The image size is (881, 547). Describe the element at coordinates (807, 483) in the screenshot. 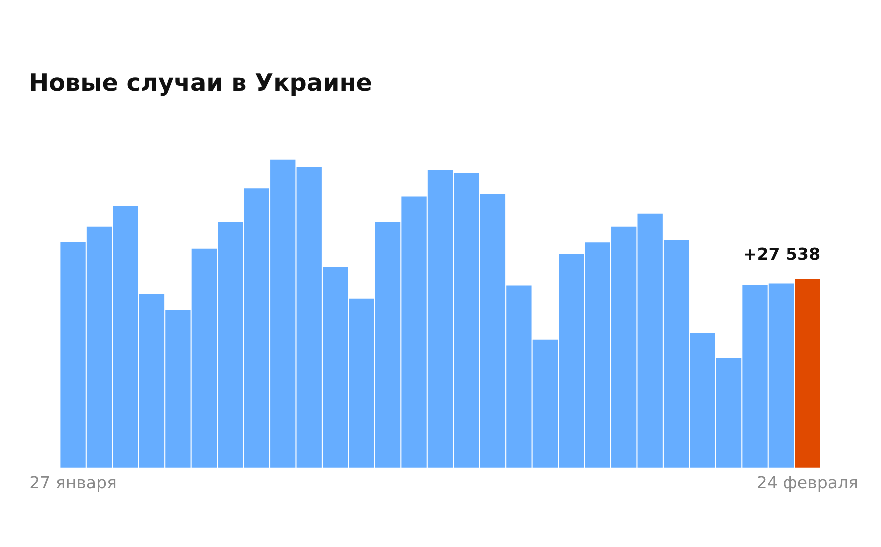

I see `x-tick-label: 24 февраля` at that location.